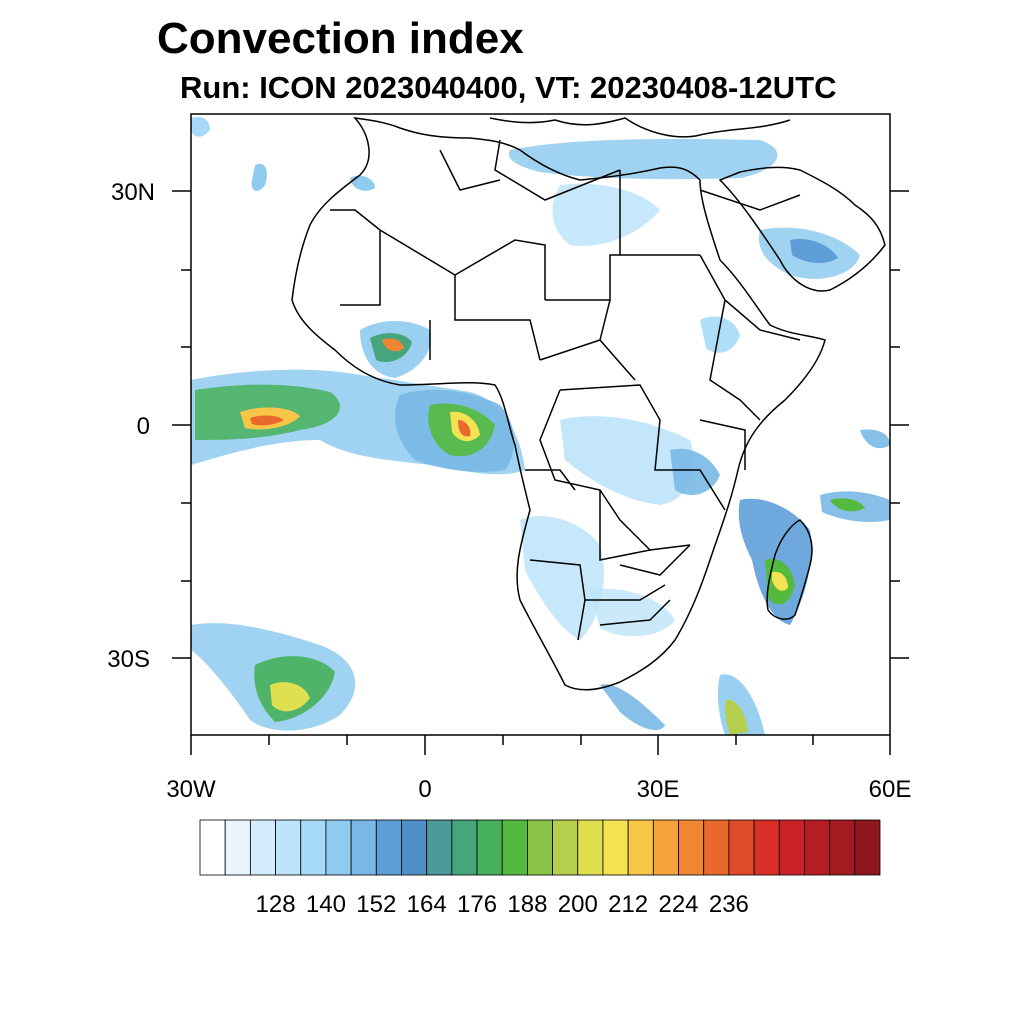  What do you see at coordinates (606, 214) in the screenshot?
I see `field-sahara` at bounding box center [606, 214].